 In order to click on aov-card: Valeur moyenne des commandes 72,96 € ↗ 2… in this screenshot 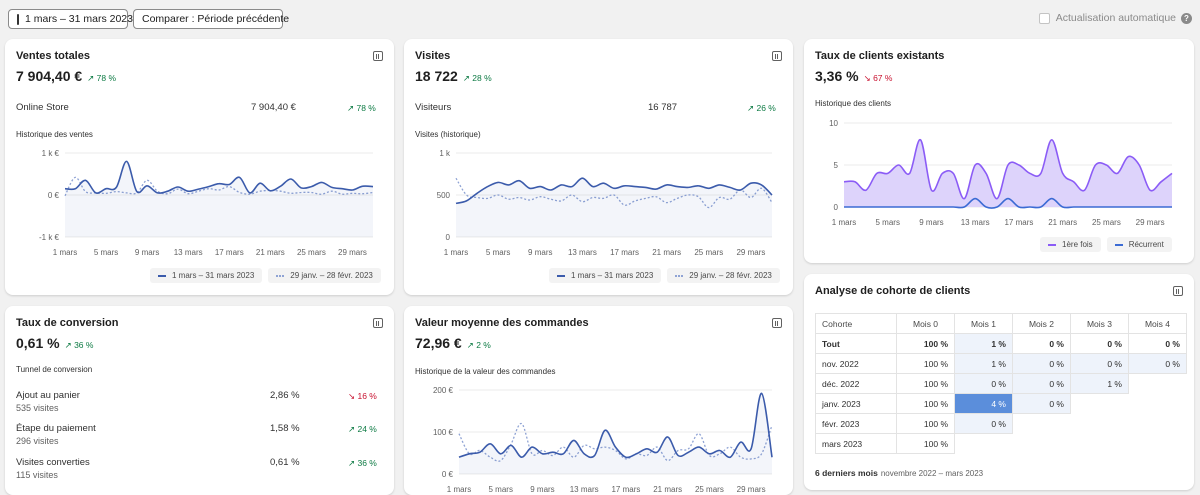, I will do `click(598, 400)`.